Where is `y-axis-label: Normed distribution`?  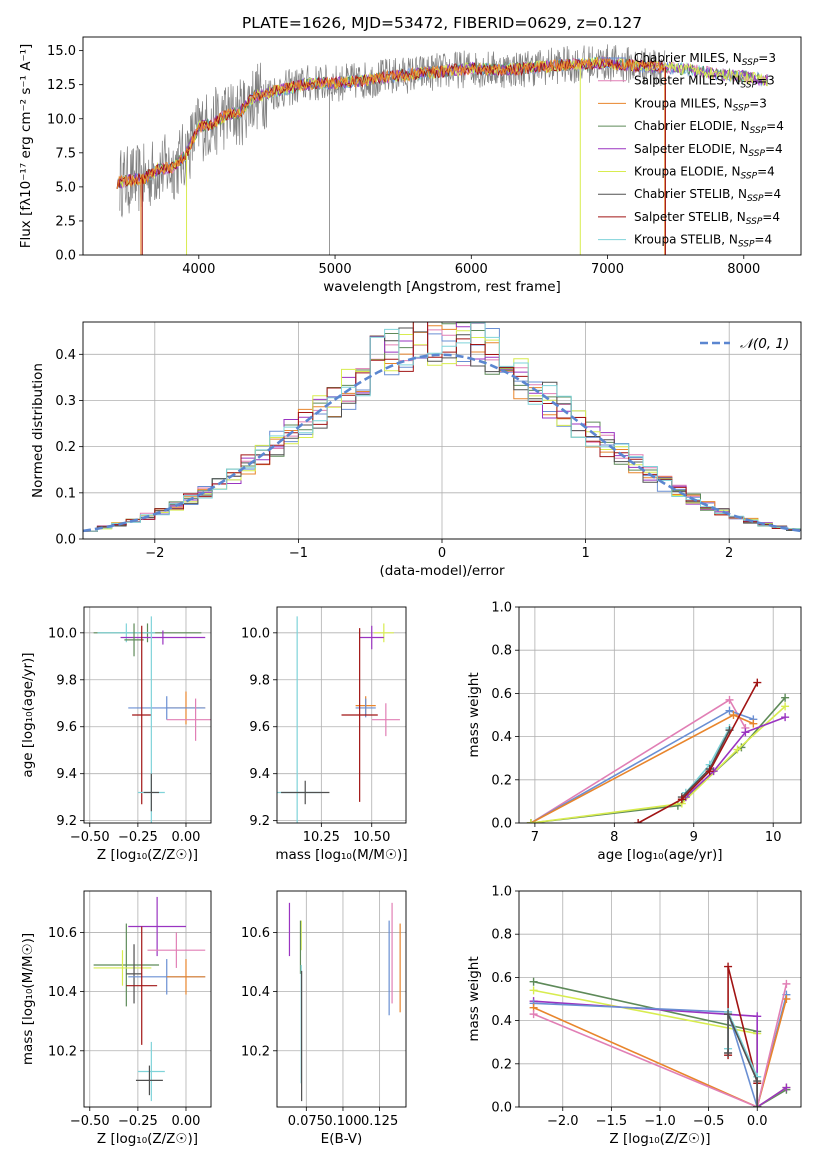
y-axis-label: Normed distribution is located at coordinates (38, 430).